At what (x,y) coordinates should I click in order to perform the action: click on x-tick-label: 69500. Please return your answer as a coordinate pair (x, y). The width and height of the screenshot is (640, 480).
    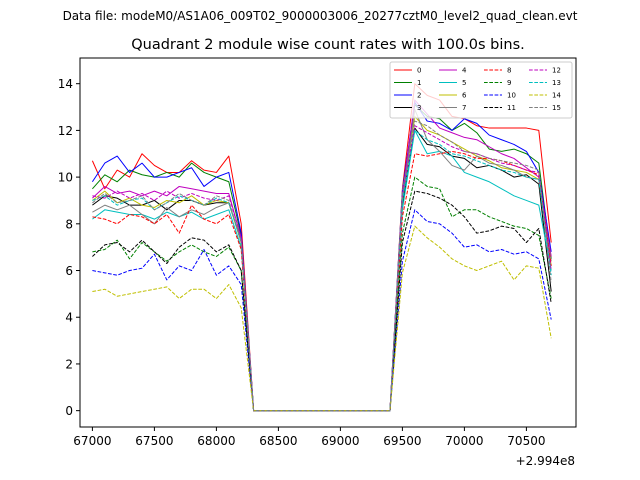
    Looking at the image, I should click on (402, 441).